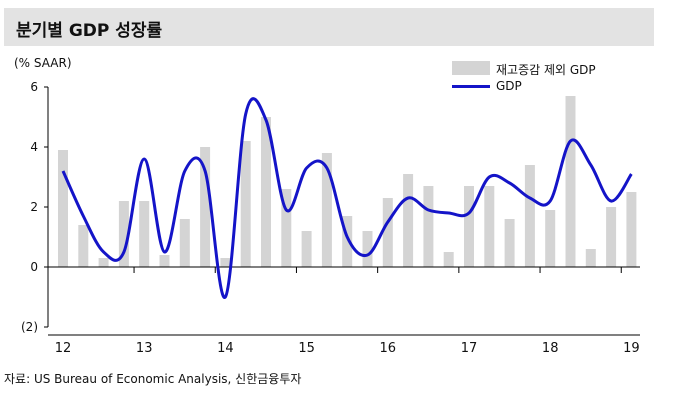 This screenshot has width=673, height=401. I want to click on y-tick-label-2: 2, so click(34, 207).